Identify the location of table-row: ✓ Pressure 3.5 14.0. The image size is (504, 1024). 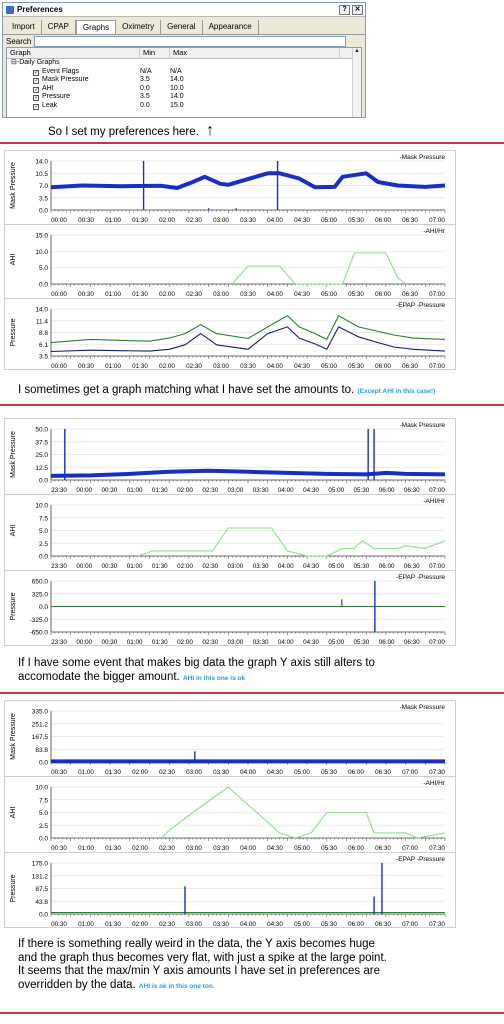
(184, 97).